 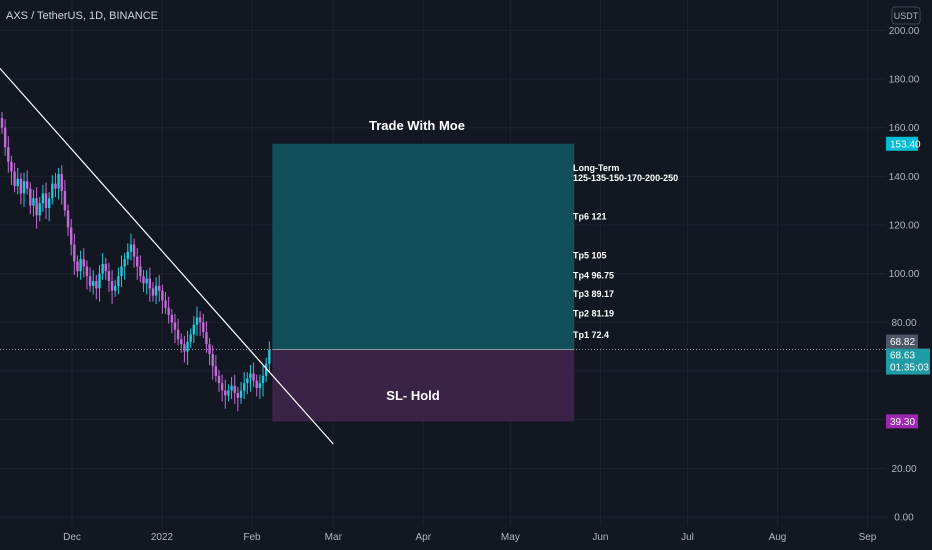 I want to click on target-price-text: 153.40, so click(x=905, y=144).